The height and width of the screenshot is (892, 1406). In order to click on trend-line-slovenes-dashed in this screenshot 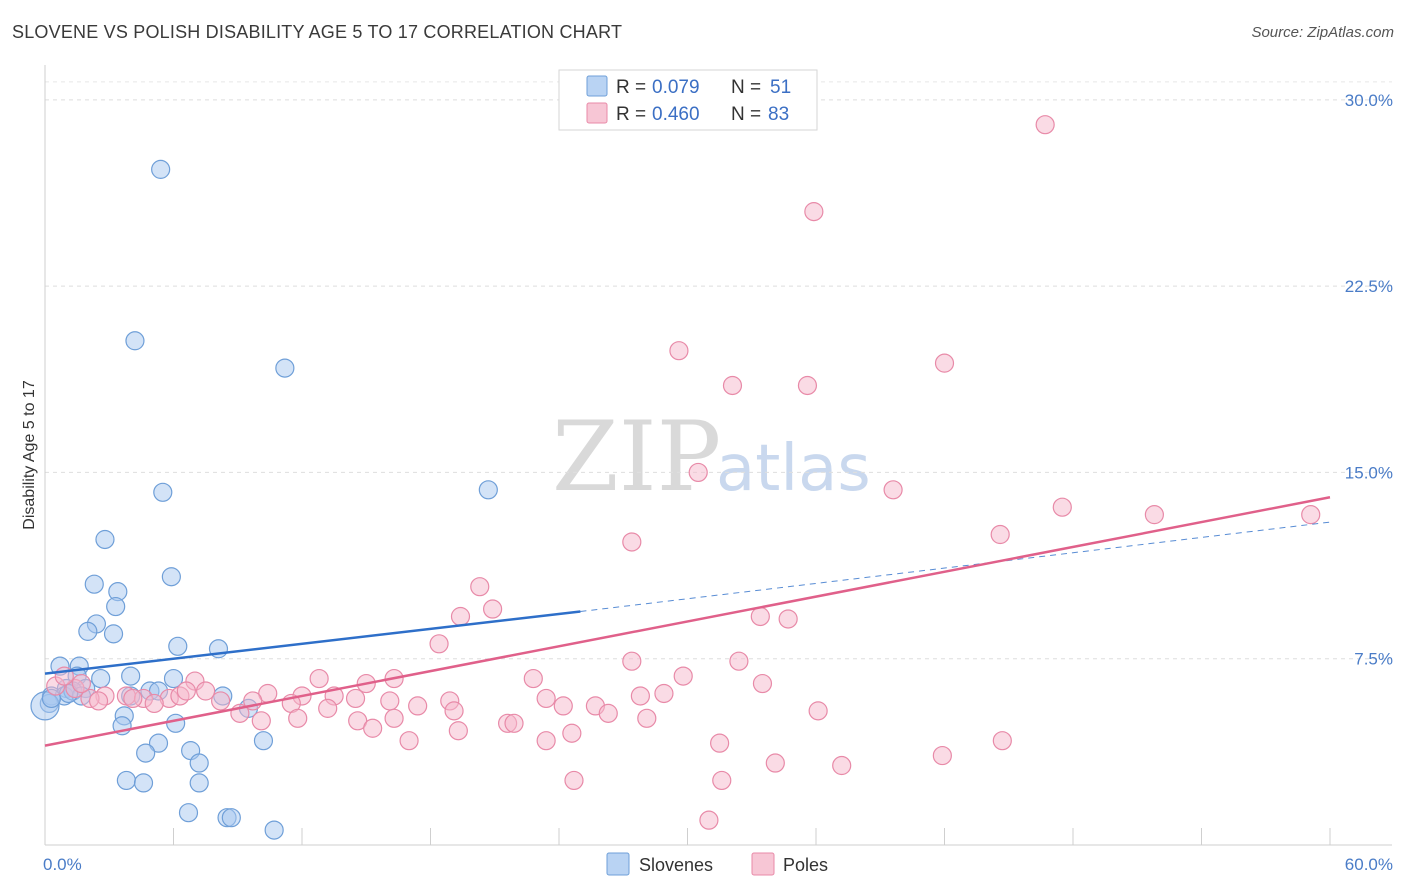, I will do `click(955, 567)`.